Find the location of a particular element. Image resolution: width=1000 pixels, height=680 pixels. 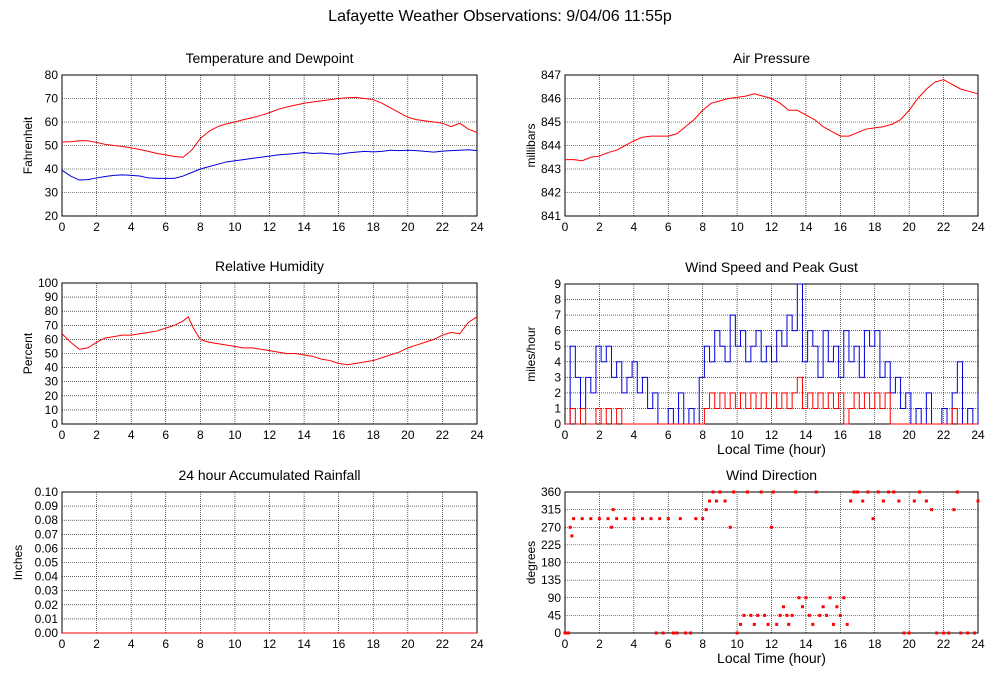

pressure-xtick-label: 14 is located at coordinates (806, 227).